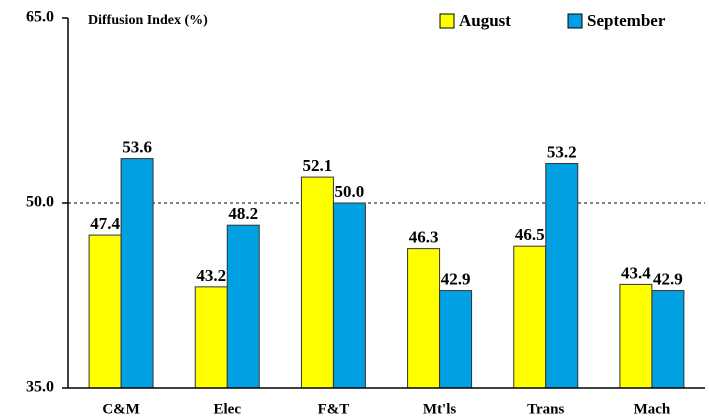  Describe the element at coordinates (652, 409) in the screenshot. I see `x-tick-label: Mach` at that location.